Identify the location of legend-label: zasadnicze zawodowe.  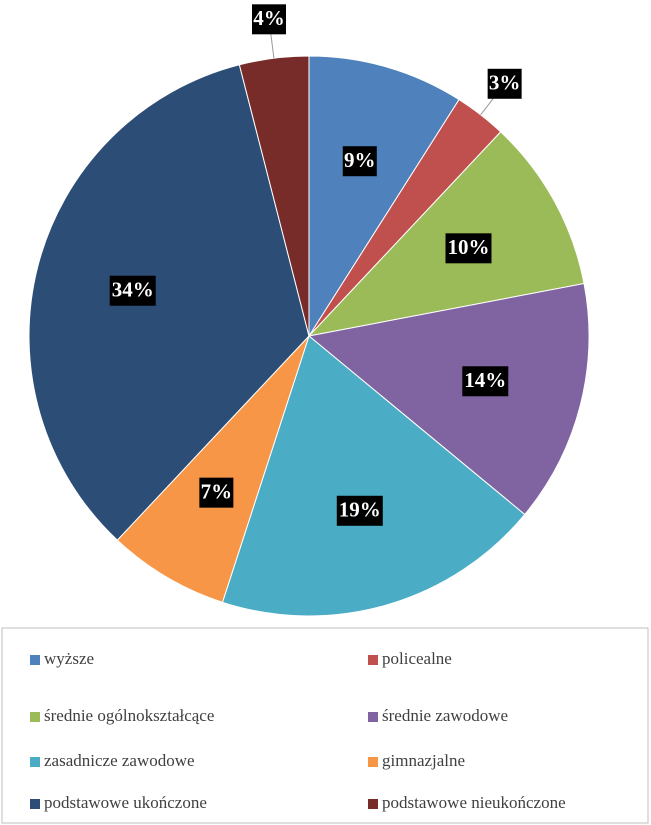
(119, 760).